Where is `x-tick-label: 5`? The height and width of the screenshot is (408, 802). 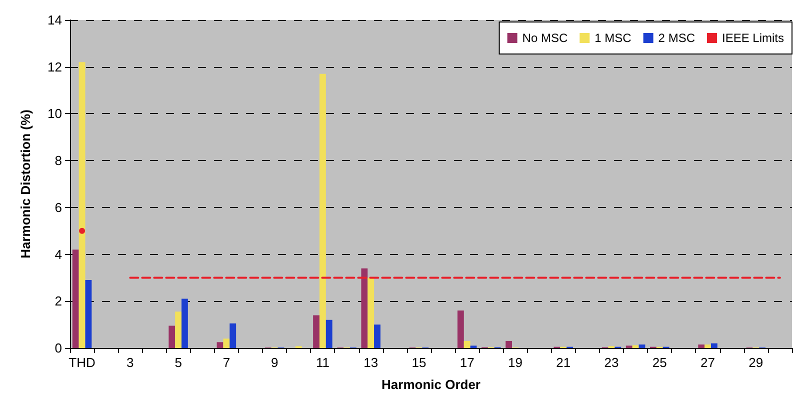
x-tick-label: 5 is located at coordinates (178, 362).